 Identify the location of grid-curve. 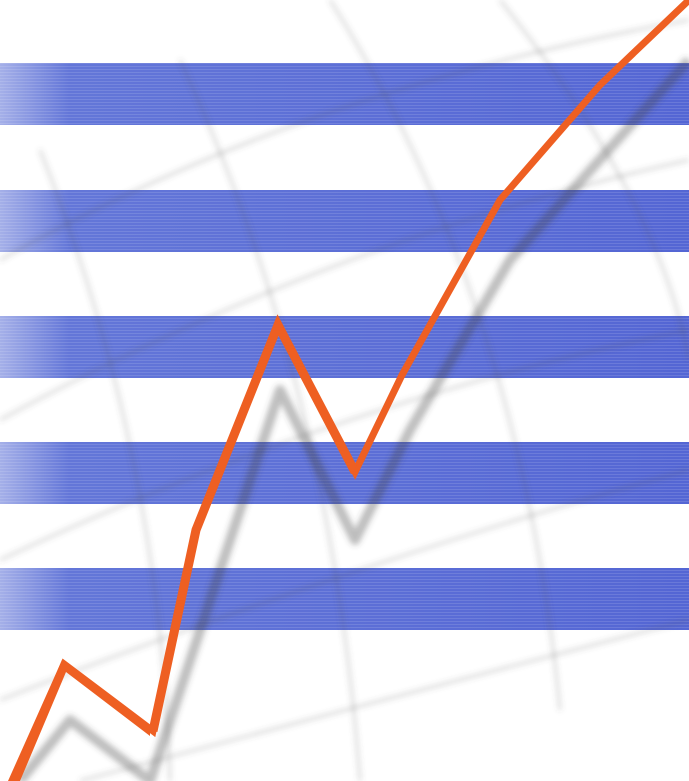
(594, 180).